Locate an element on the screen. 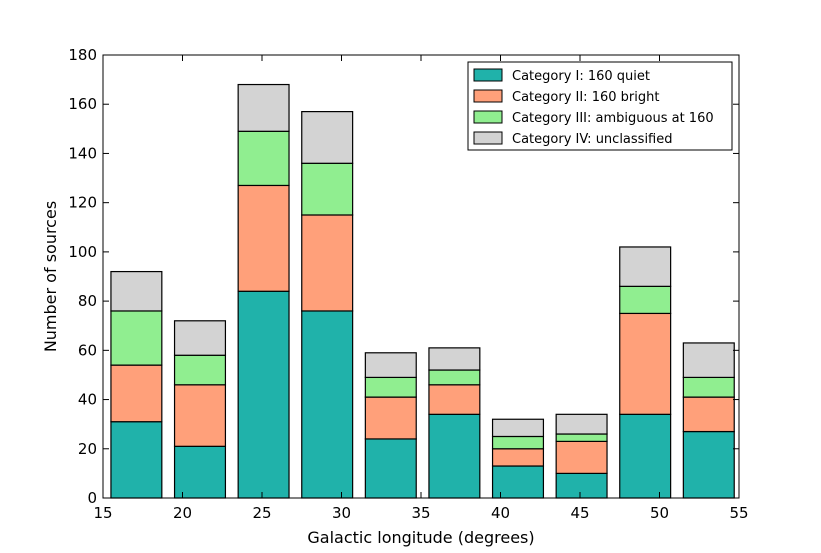 The width and height of the screenshot is (821, 553). legend-label: Category III: ambiguous at 160 is located at coordinates (613, 118).